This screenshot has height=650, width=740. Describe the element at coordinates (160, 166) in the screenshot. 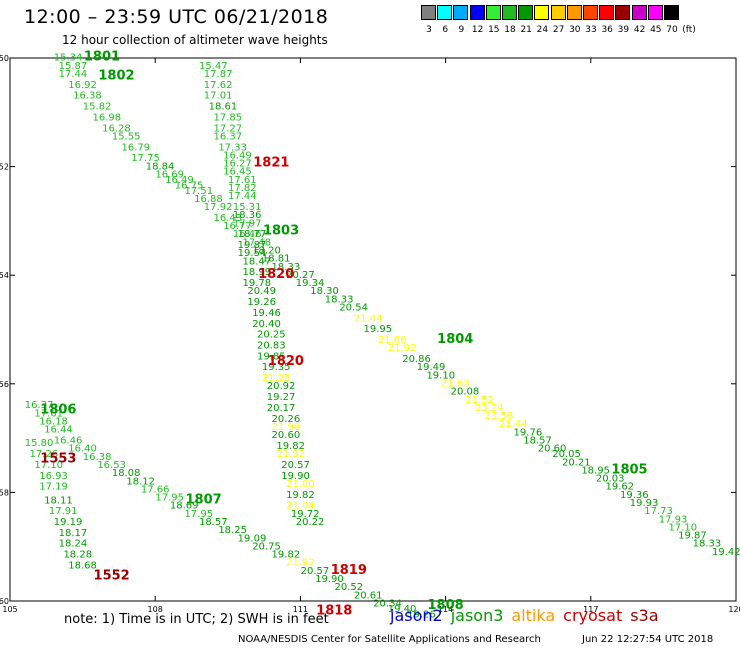

I see `swh-value: 18.84` at that location.